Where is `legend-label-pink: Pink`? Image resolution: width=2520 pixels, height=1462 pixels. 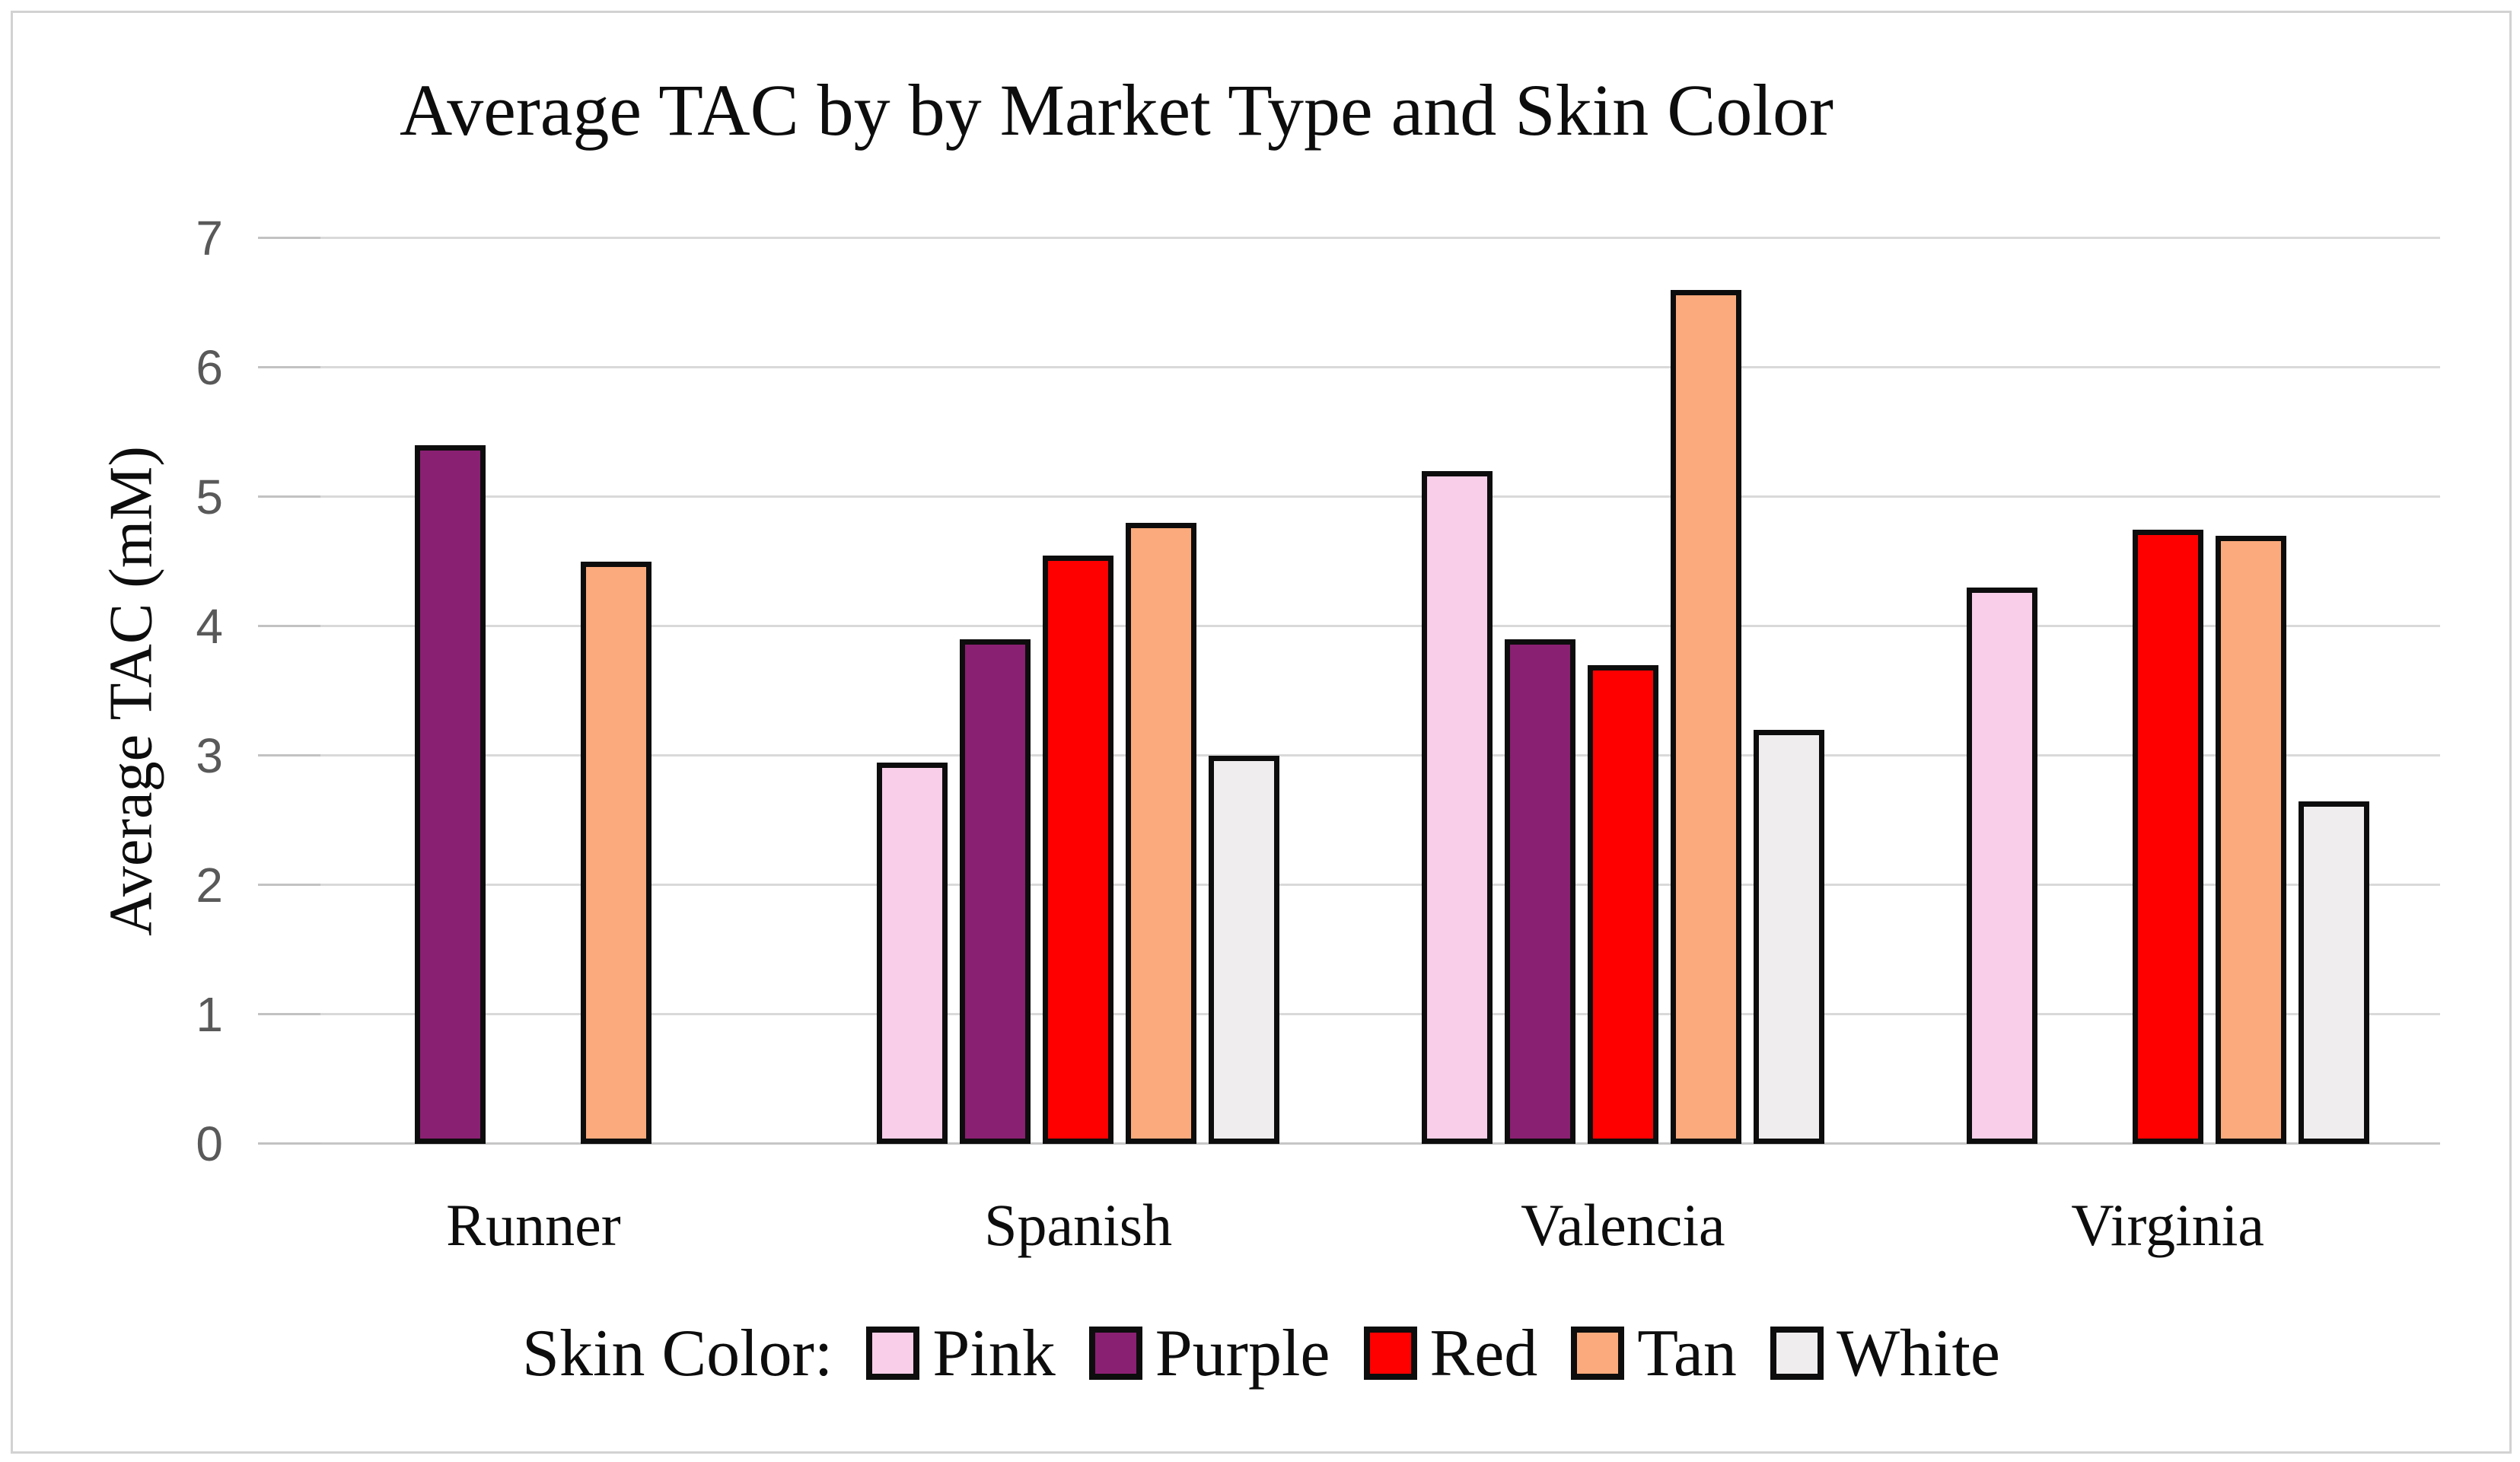
legend-label-pink: Pink is located at coordinates (994, 1353).